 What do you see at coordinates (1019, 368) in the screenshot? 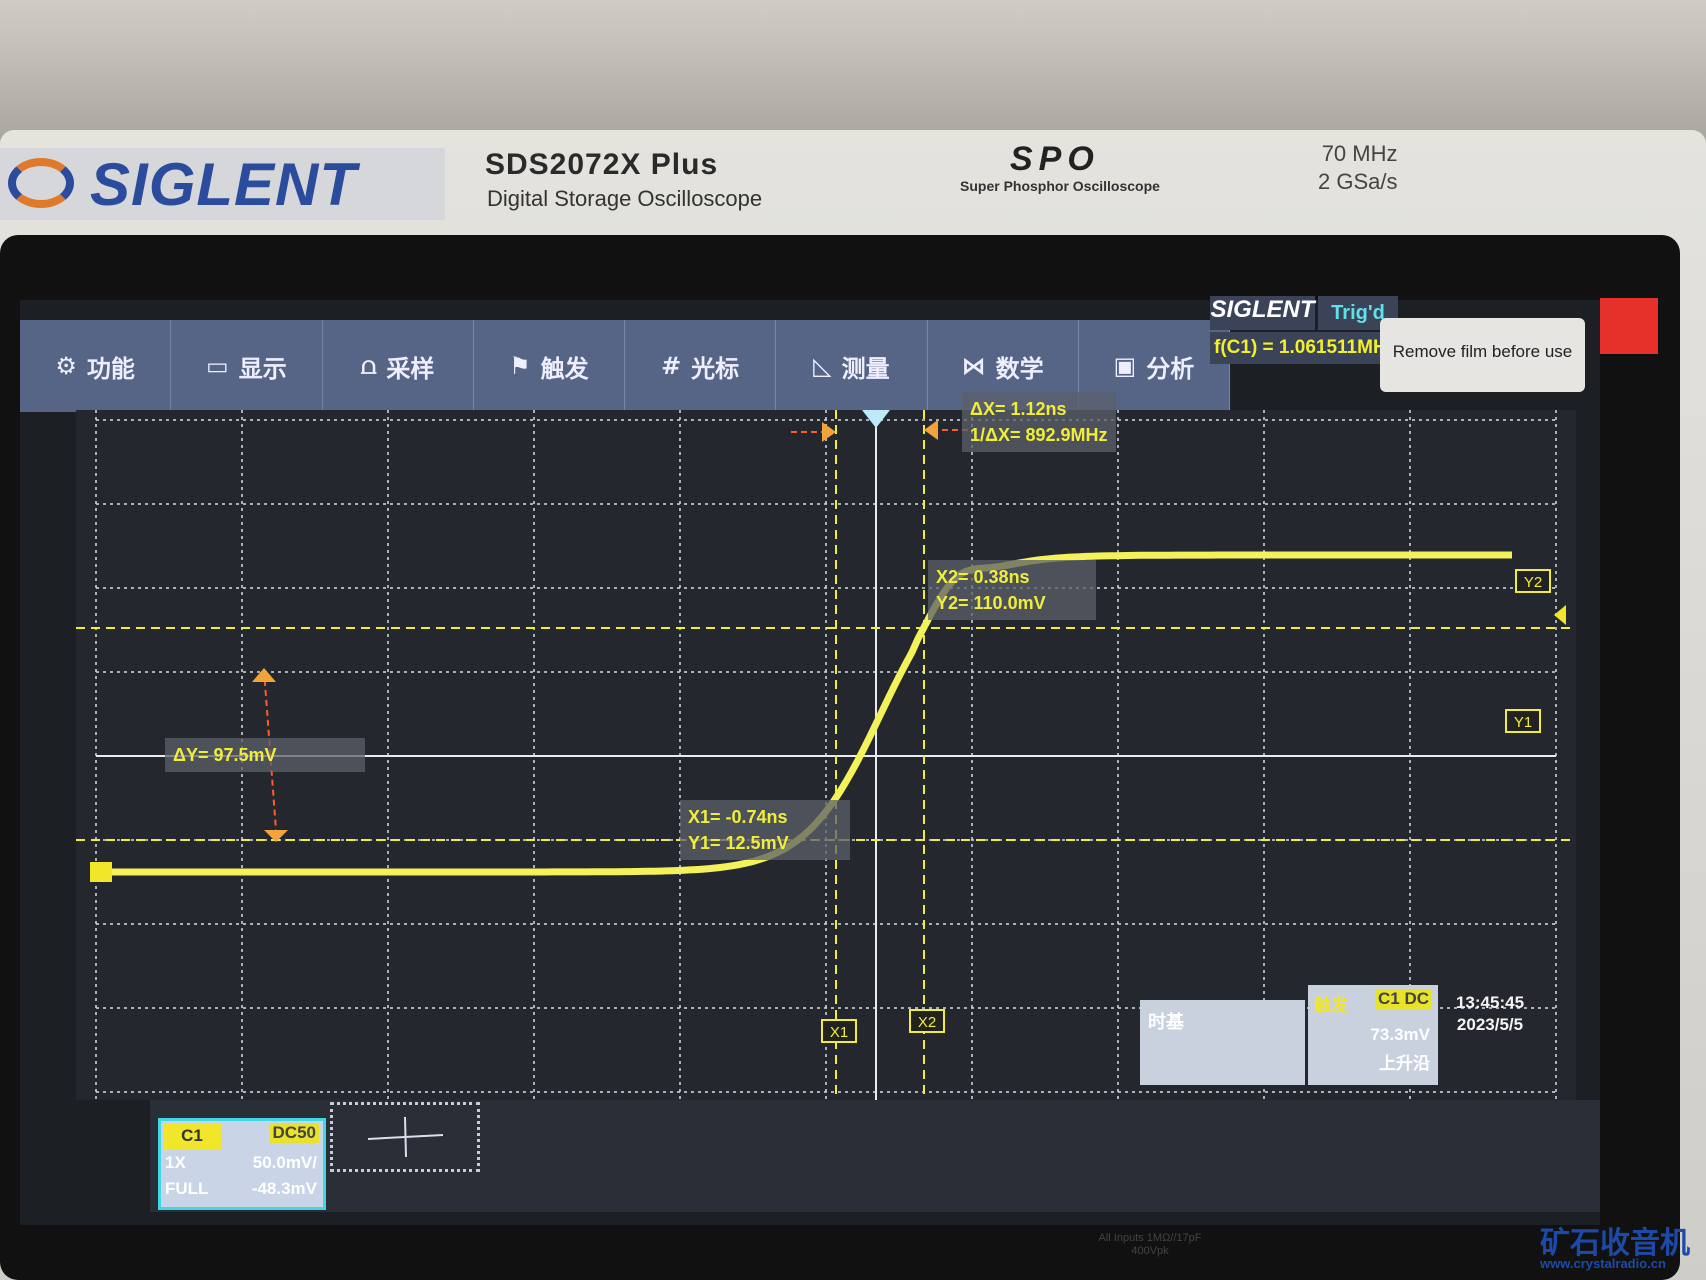
I see `menu-label: 数学` at bounding box center [1019, 368].